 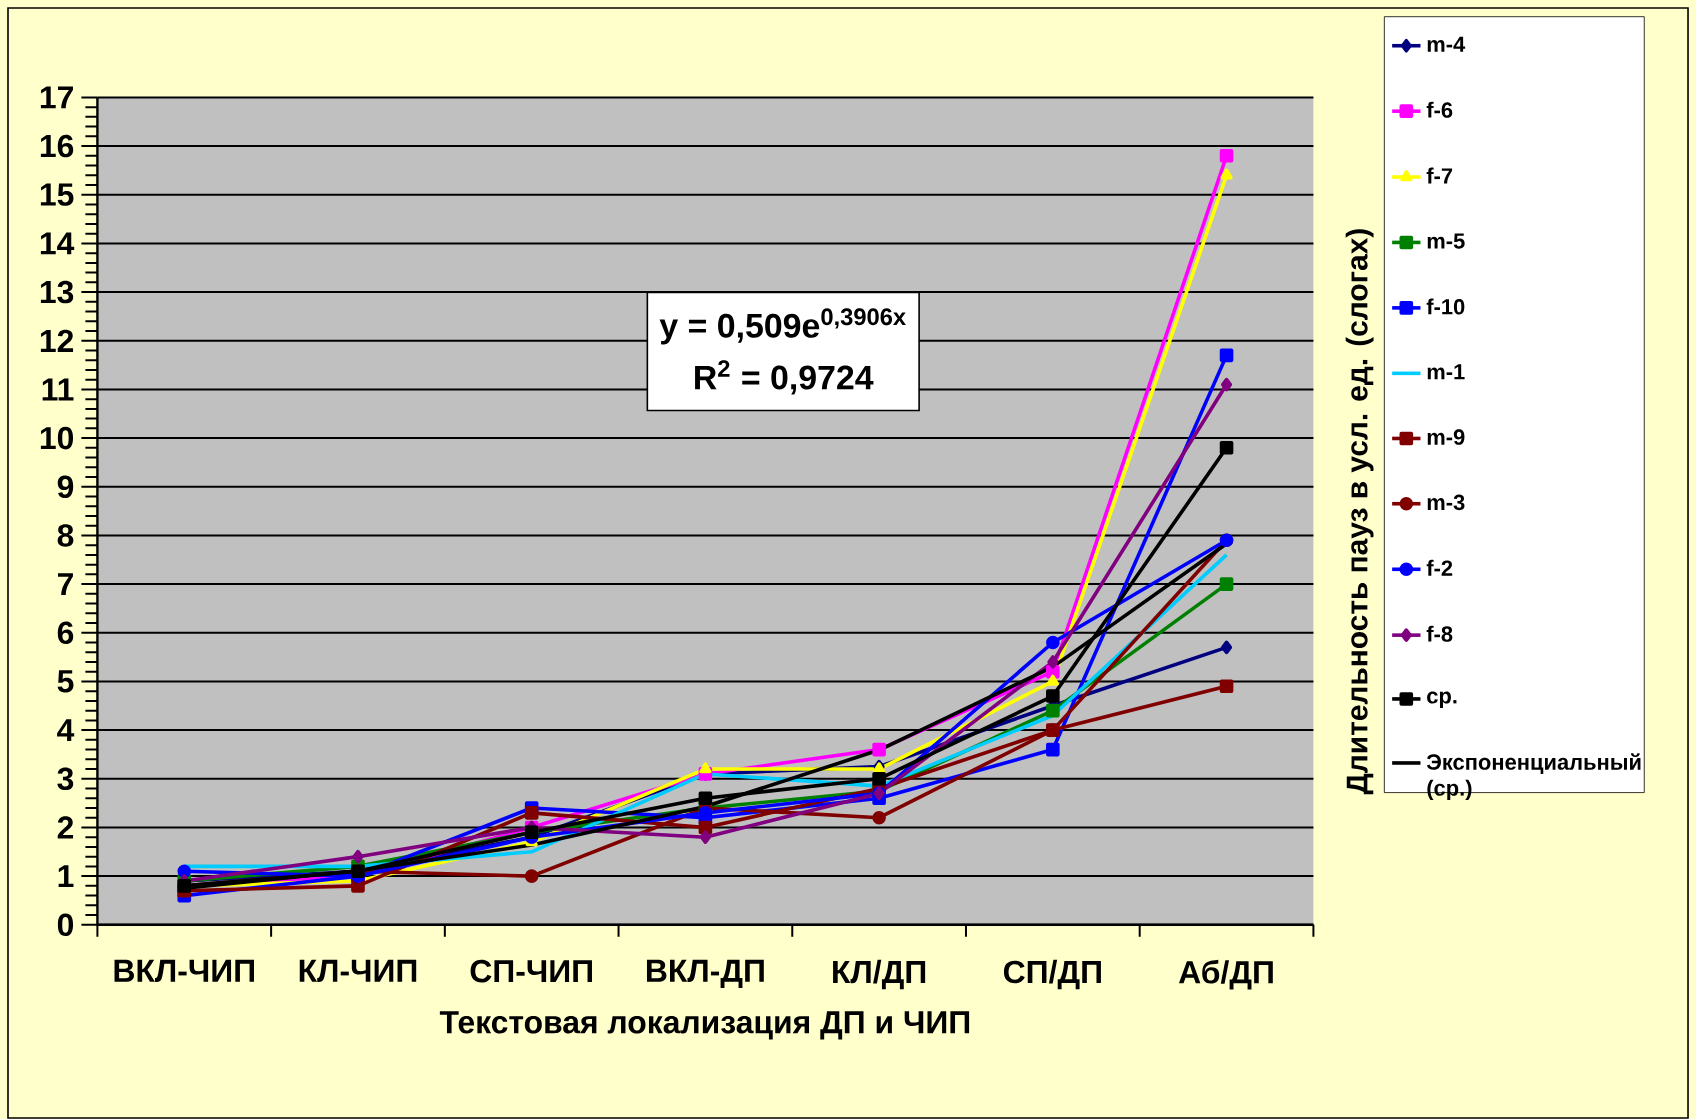 I want to click on x-tick-label: КЛ/ДП, so click(x=879, y=974).